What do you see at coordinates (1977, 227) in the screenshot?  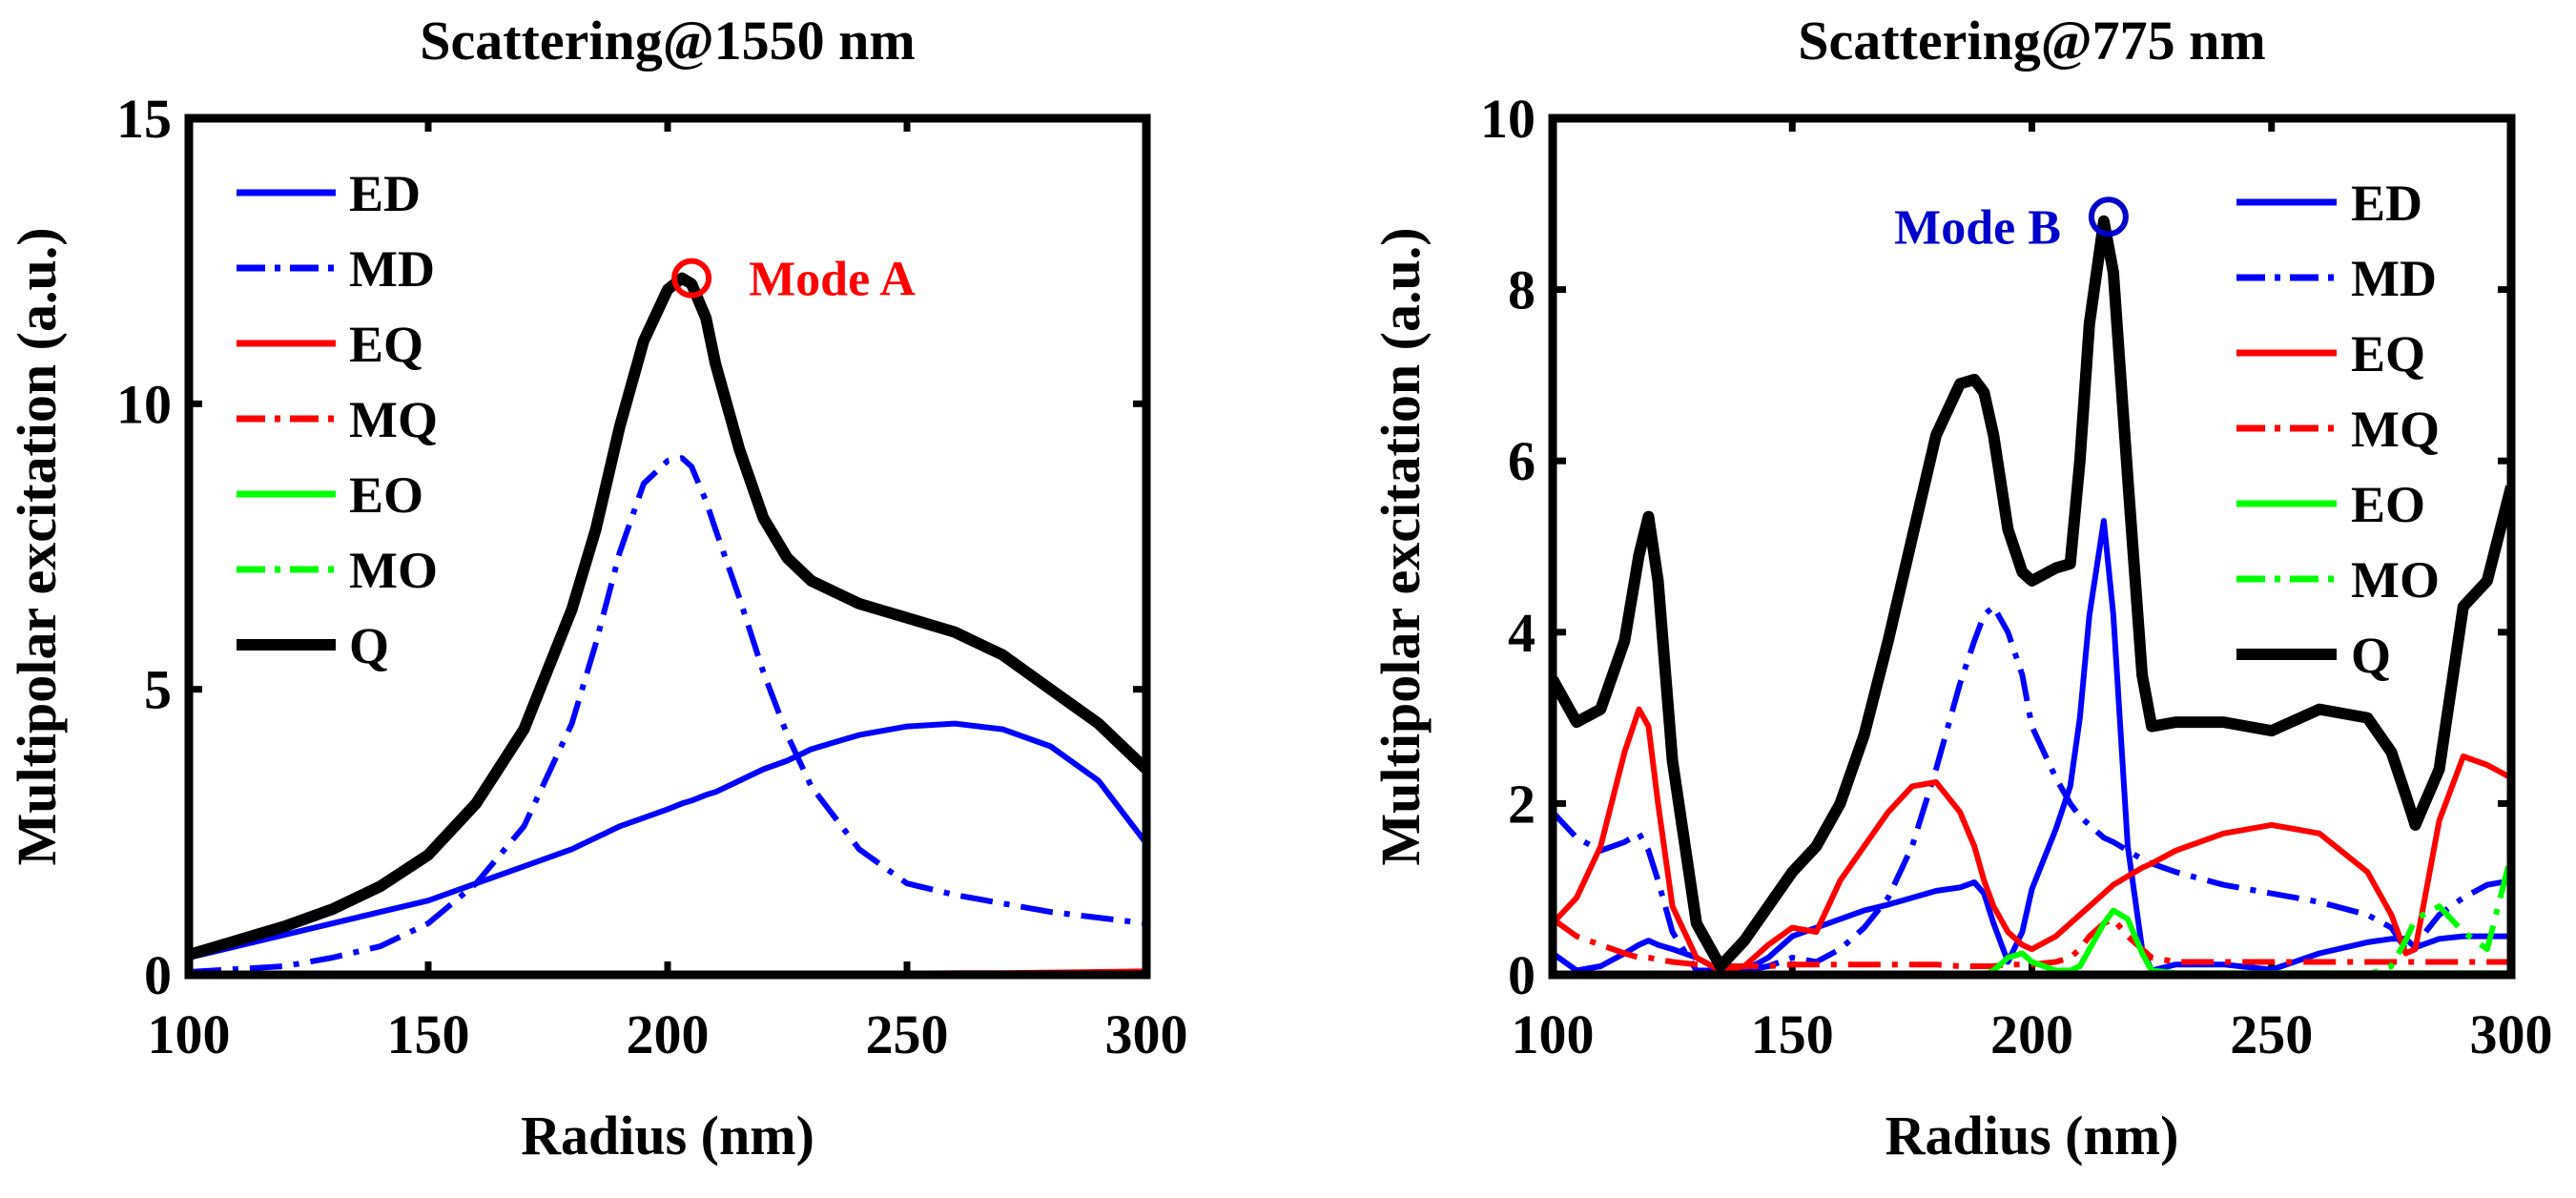 I see `annotation-label: Mode B` at bounding box center [1977, 227].